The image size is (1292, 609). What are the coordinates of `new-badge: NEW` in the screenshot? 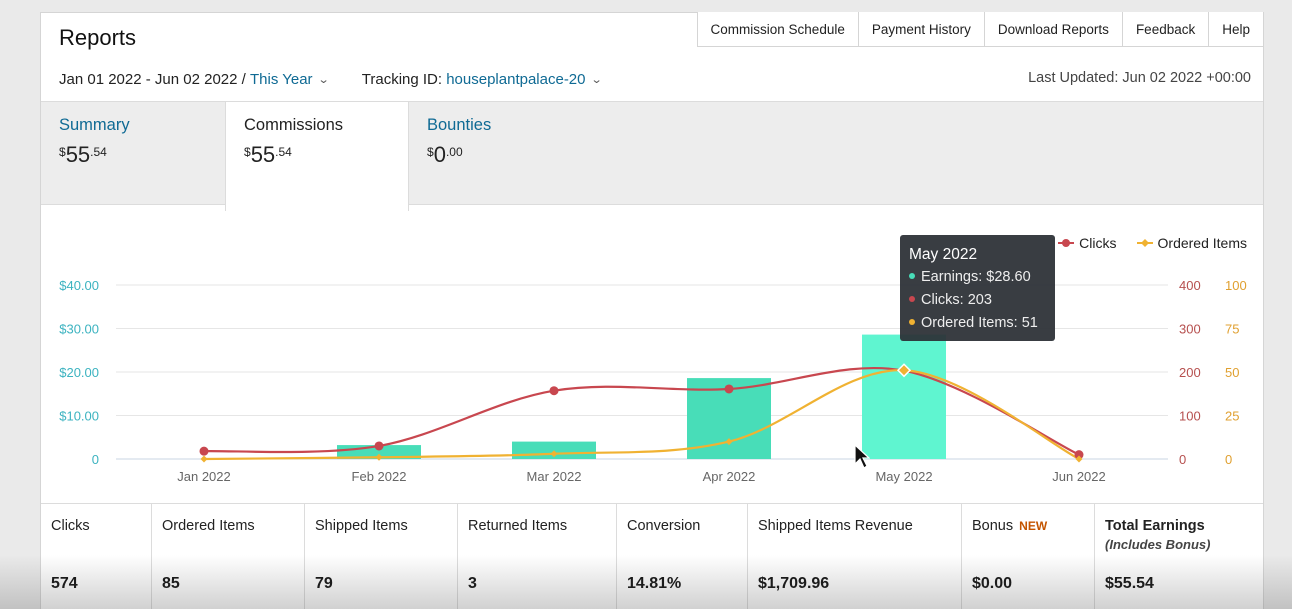 It's located at (1033, 526).